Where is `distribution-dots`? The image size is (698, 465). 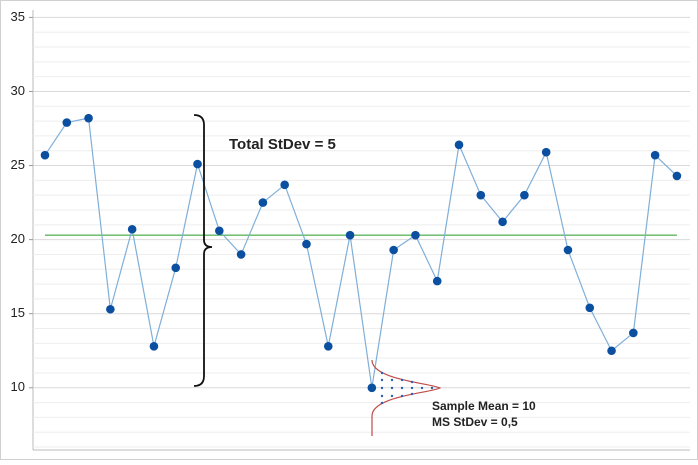 distribution-dots is located at coordinates (407, 388).